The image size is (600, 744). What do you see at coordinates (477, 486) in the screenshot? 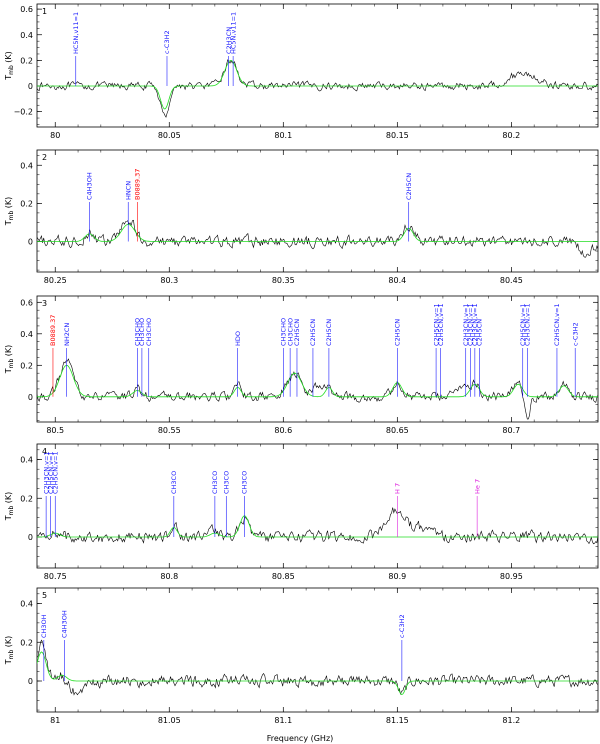
I see `line-label: He 7` at bounding box center [477, 486].